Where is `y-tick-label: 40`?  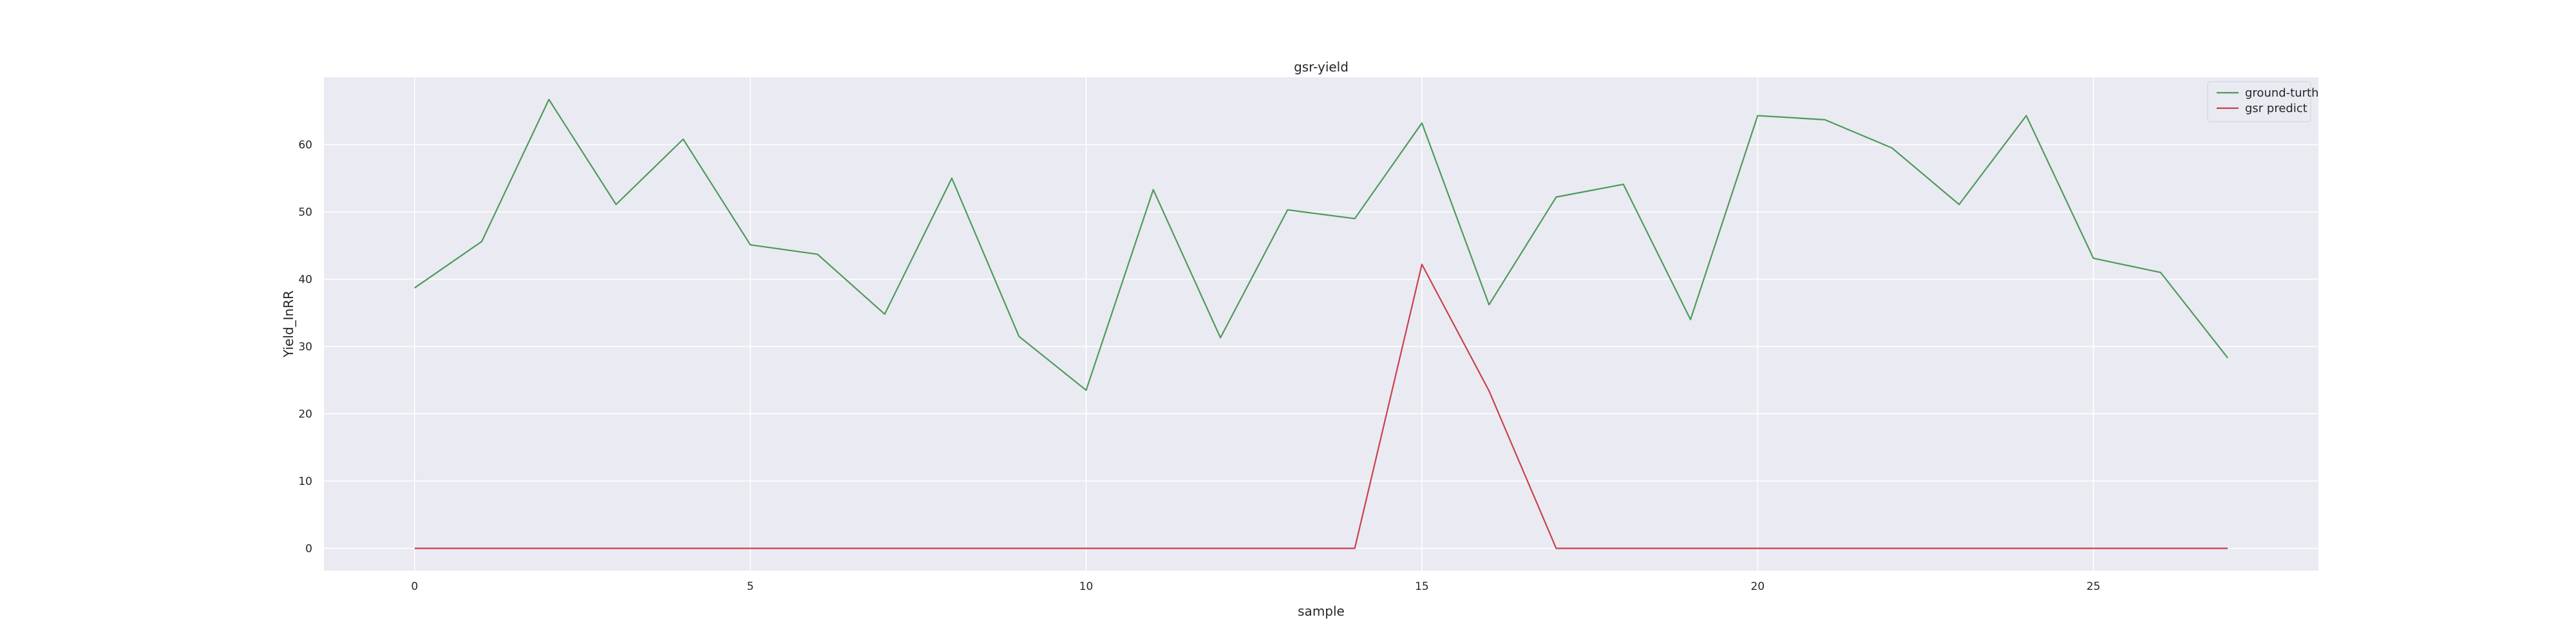
y-tick-label: 40 is located at coordinates (305, 280).